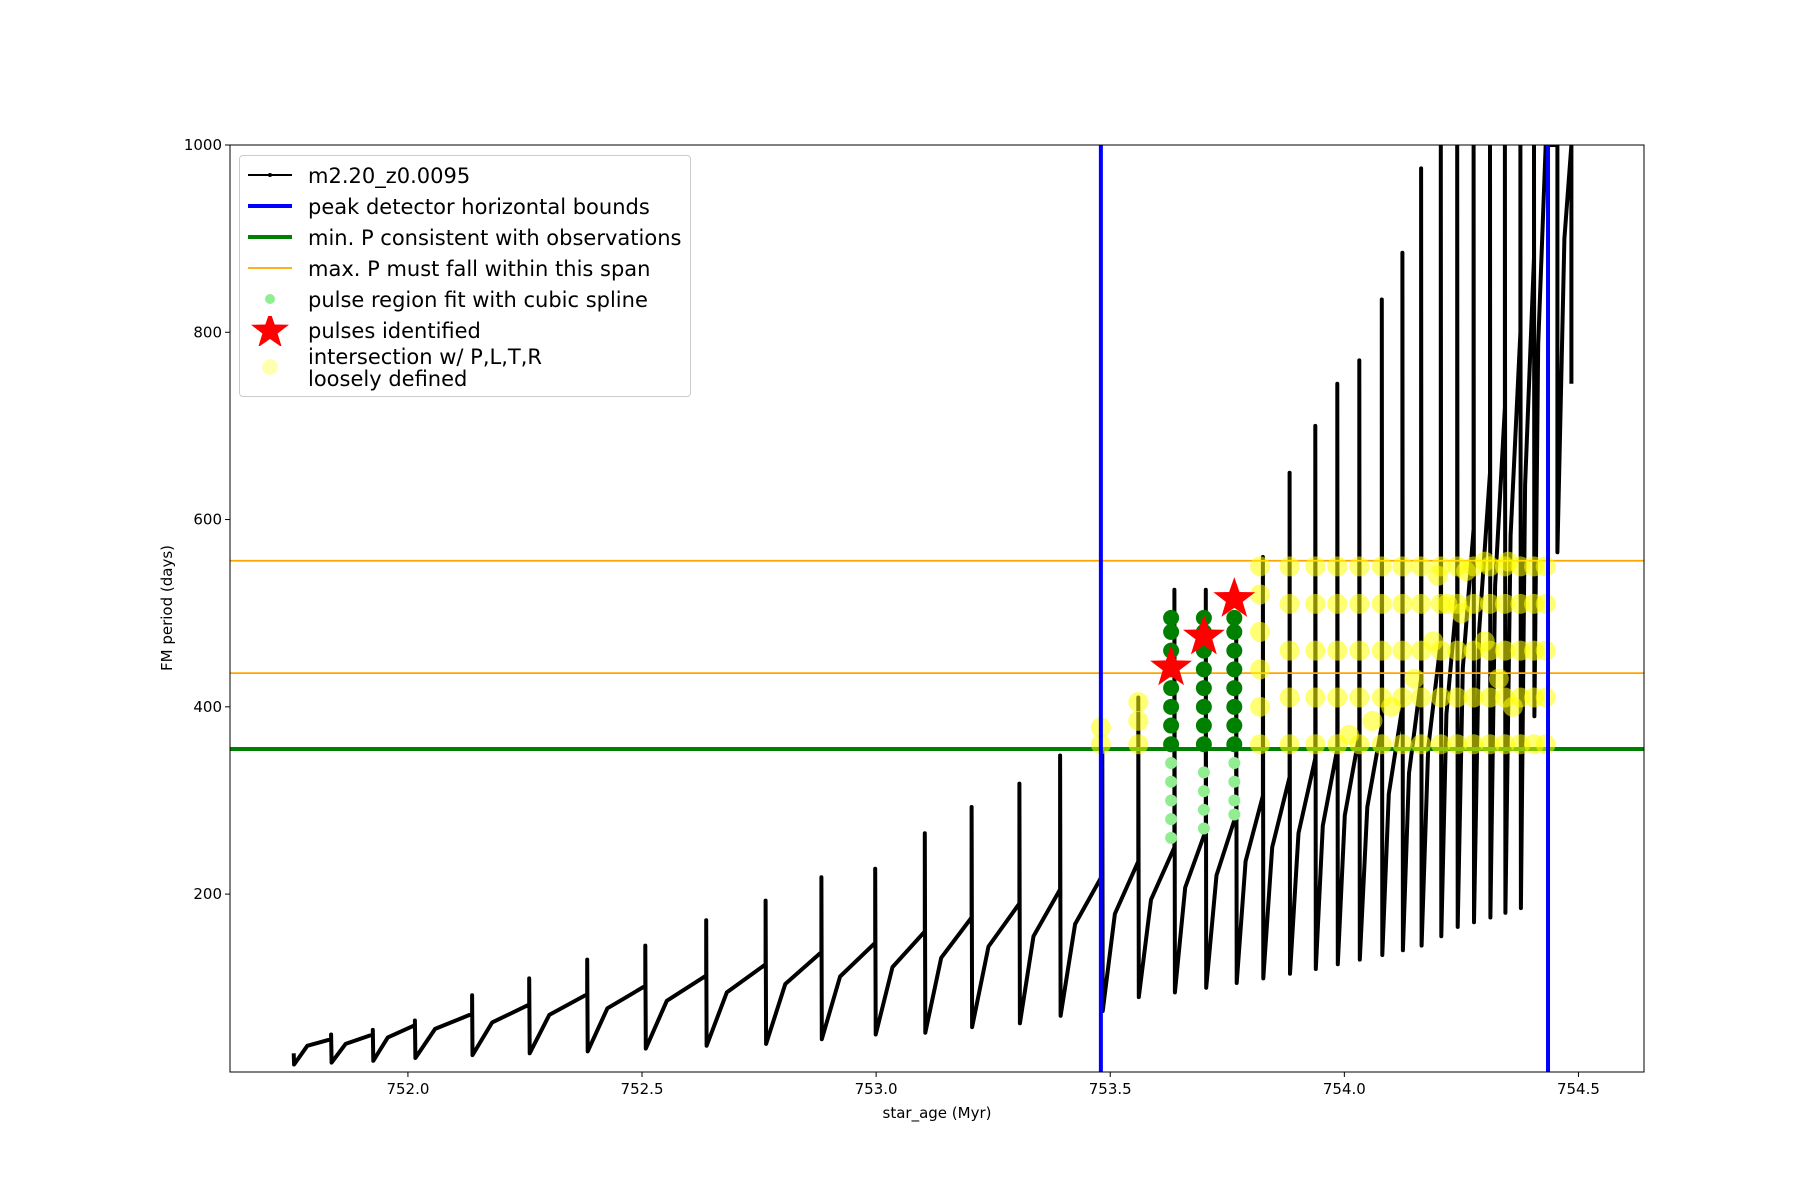  I want to click on x-tick-label: 752.5, so click(642, 1089).